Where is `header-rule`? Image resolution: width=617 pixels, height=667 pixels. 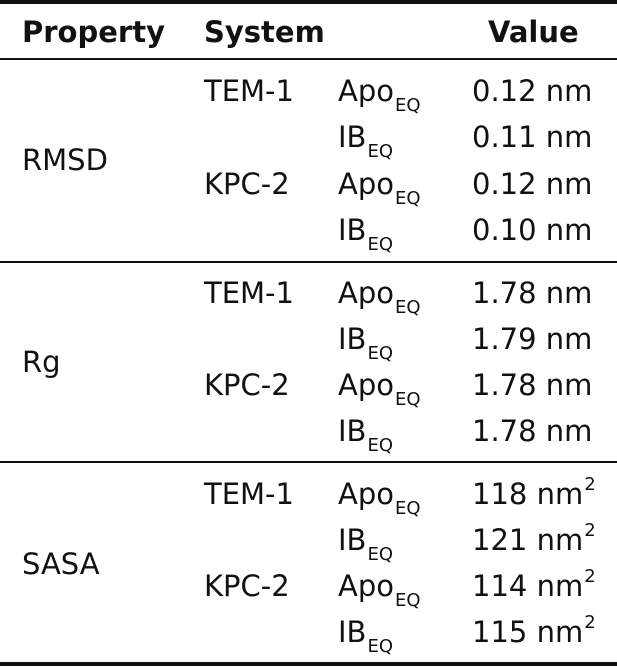 header-rule is located at coordinates (308, 59).